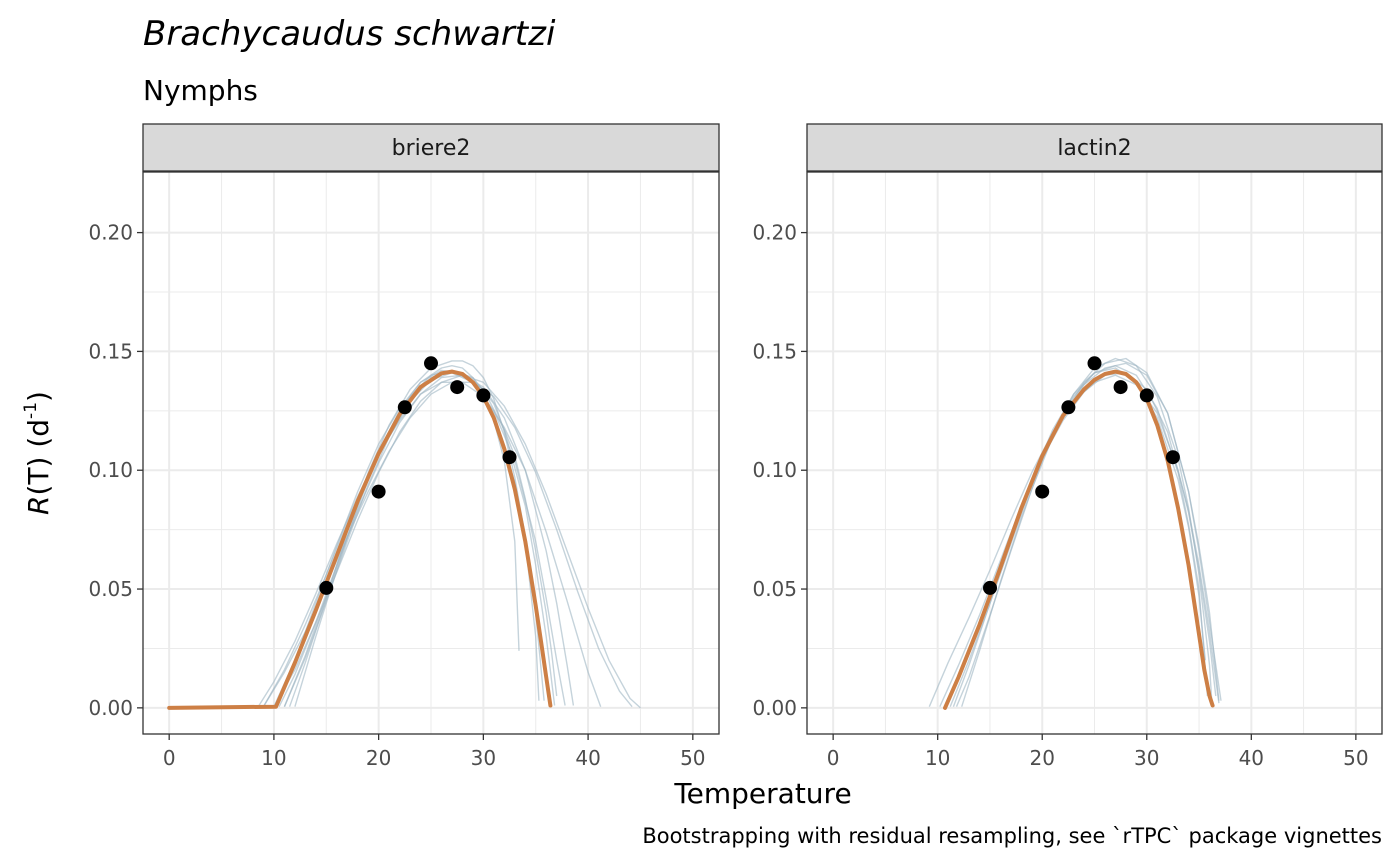 This screenshot has width=1400, height=865. I want to click on strip-label: briere2, so click(431, 148).